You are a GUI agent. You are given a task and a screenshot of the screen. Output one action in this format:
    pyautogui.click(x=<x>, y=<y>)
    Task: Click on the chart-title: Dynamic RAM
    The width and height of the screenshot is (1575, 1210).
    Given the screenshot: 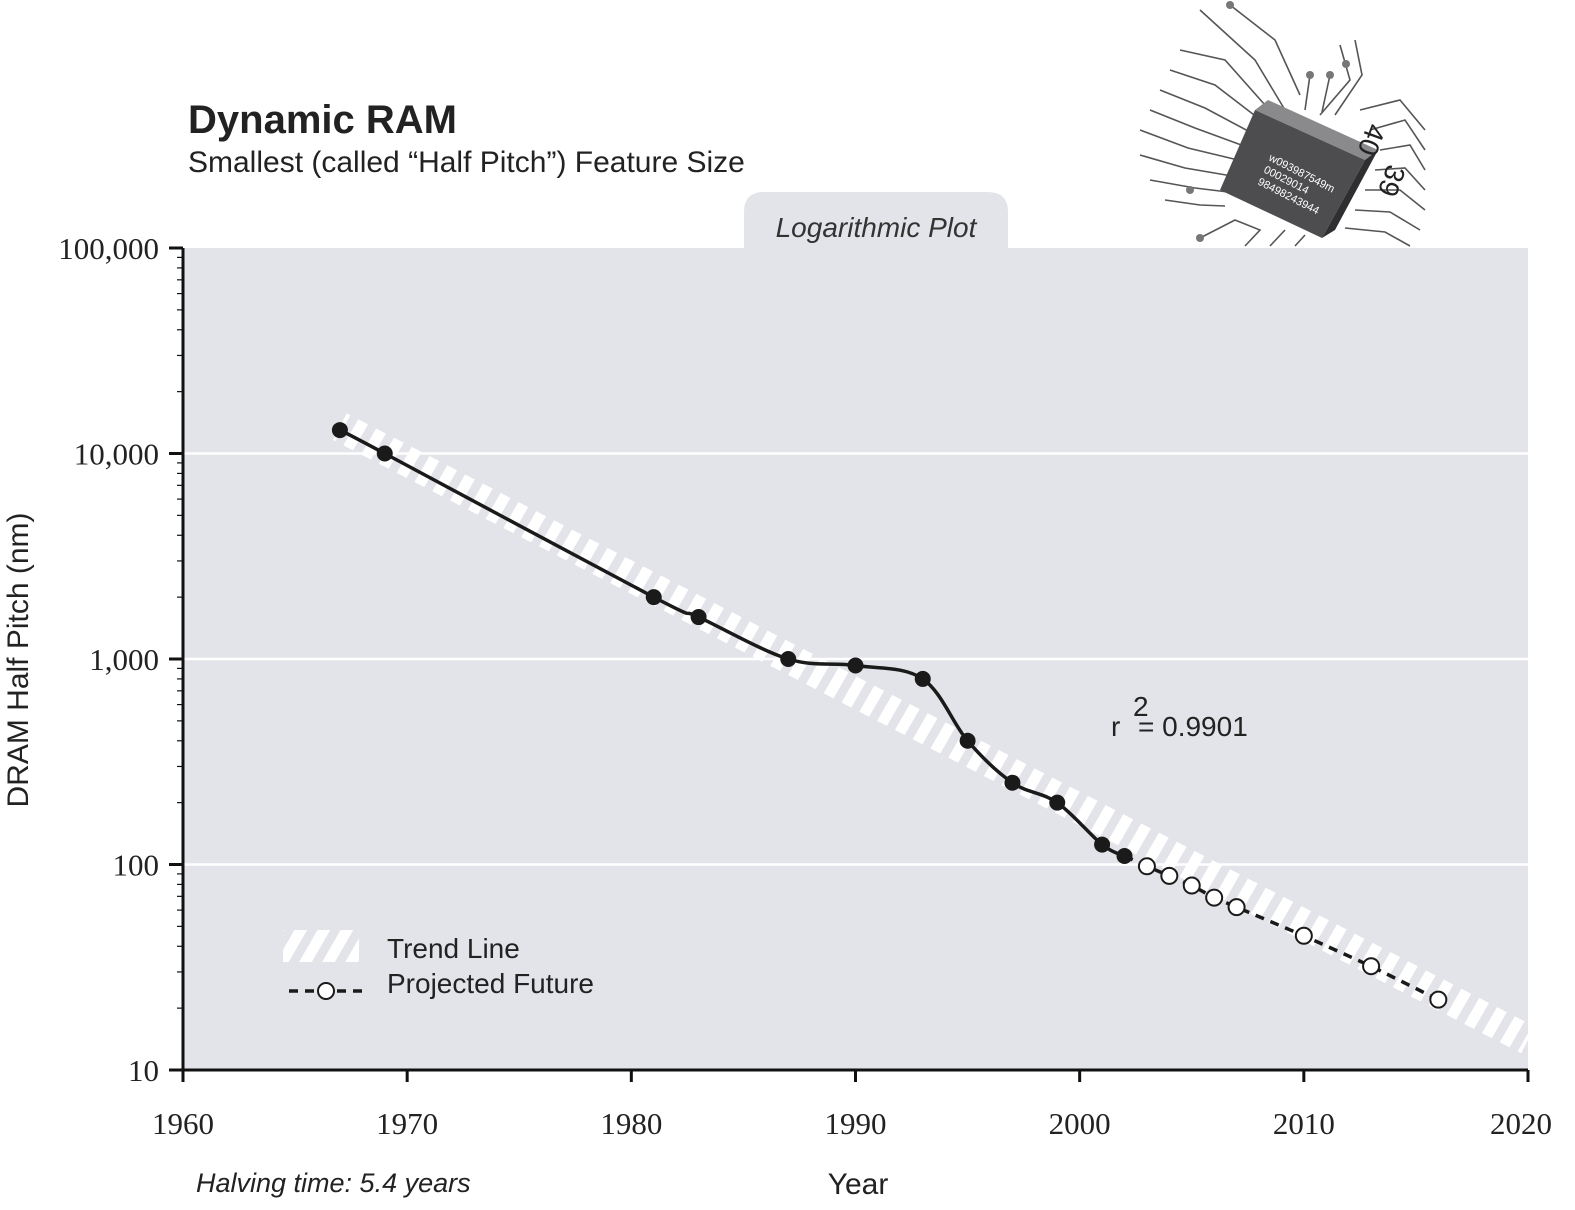 What is the action you would take?
    pyautogui.click(x=322, y=120)
    